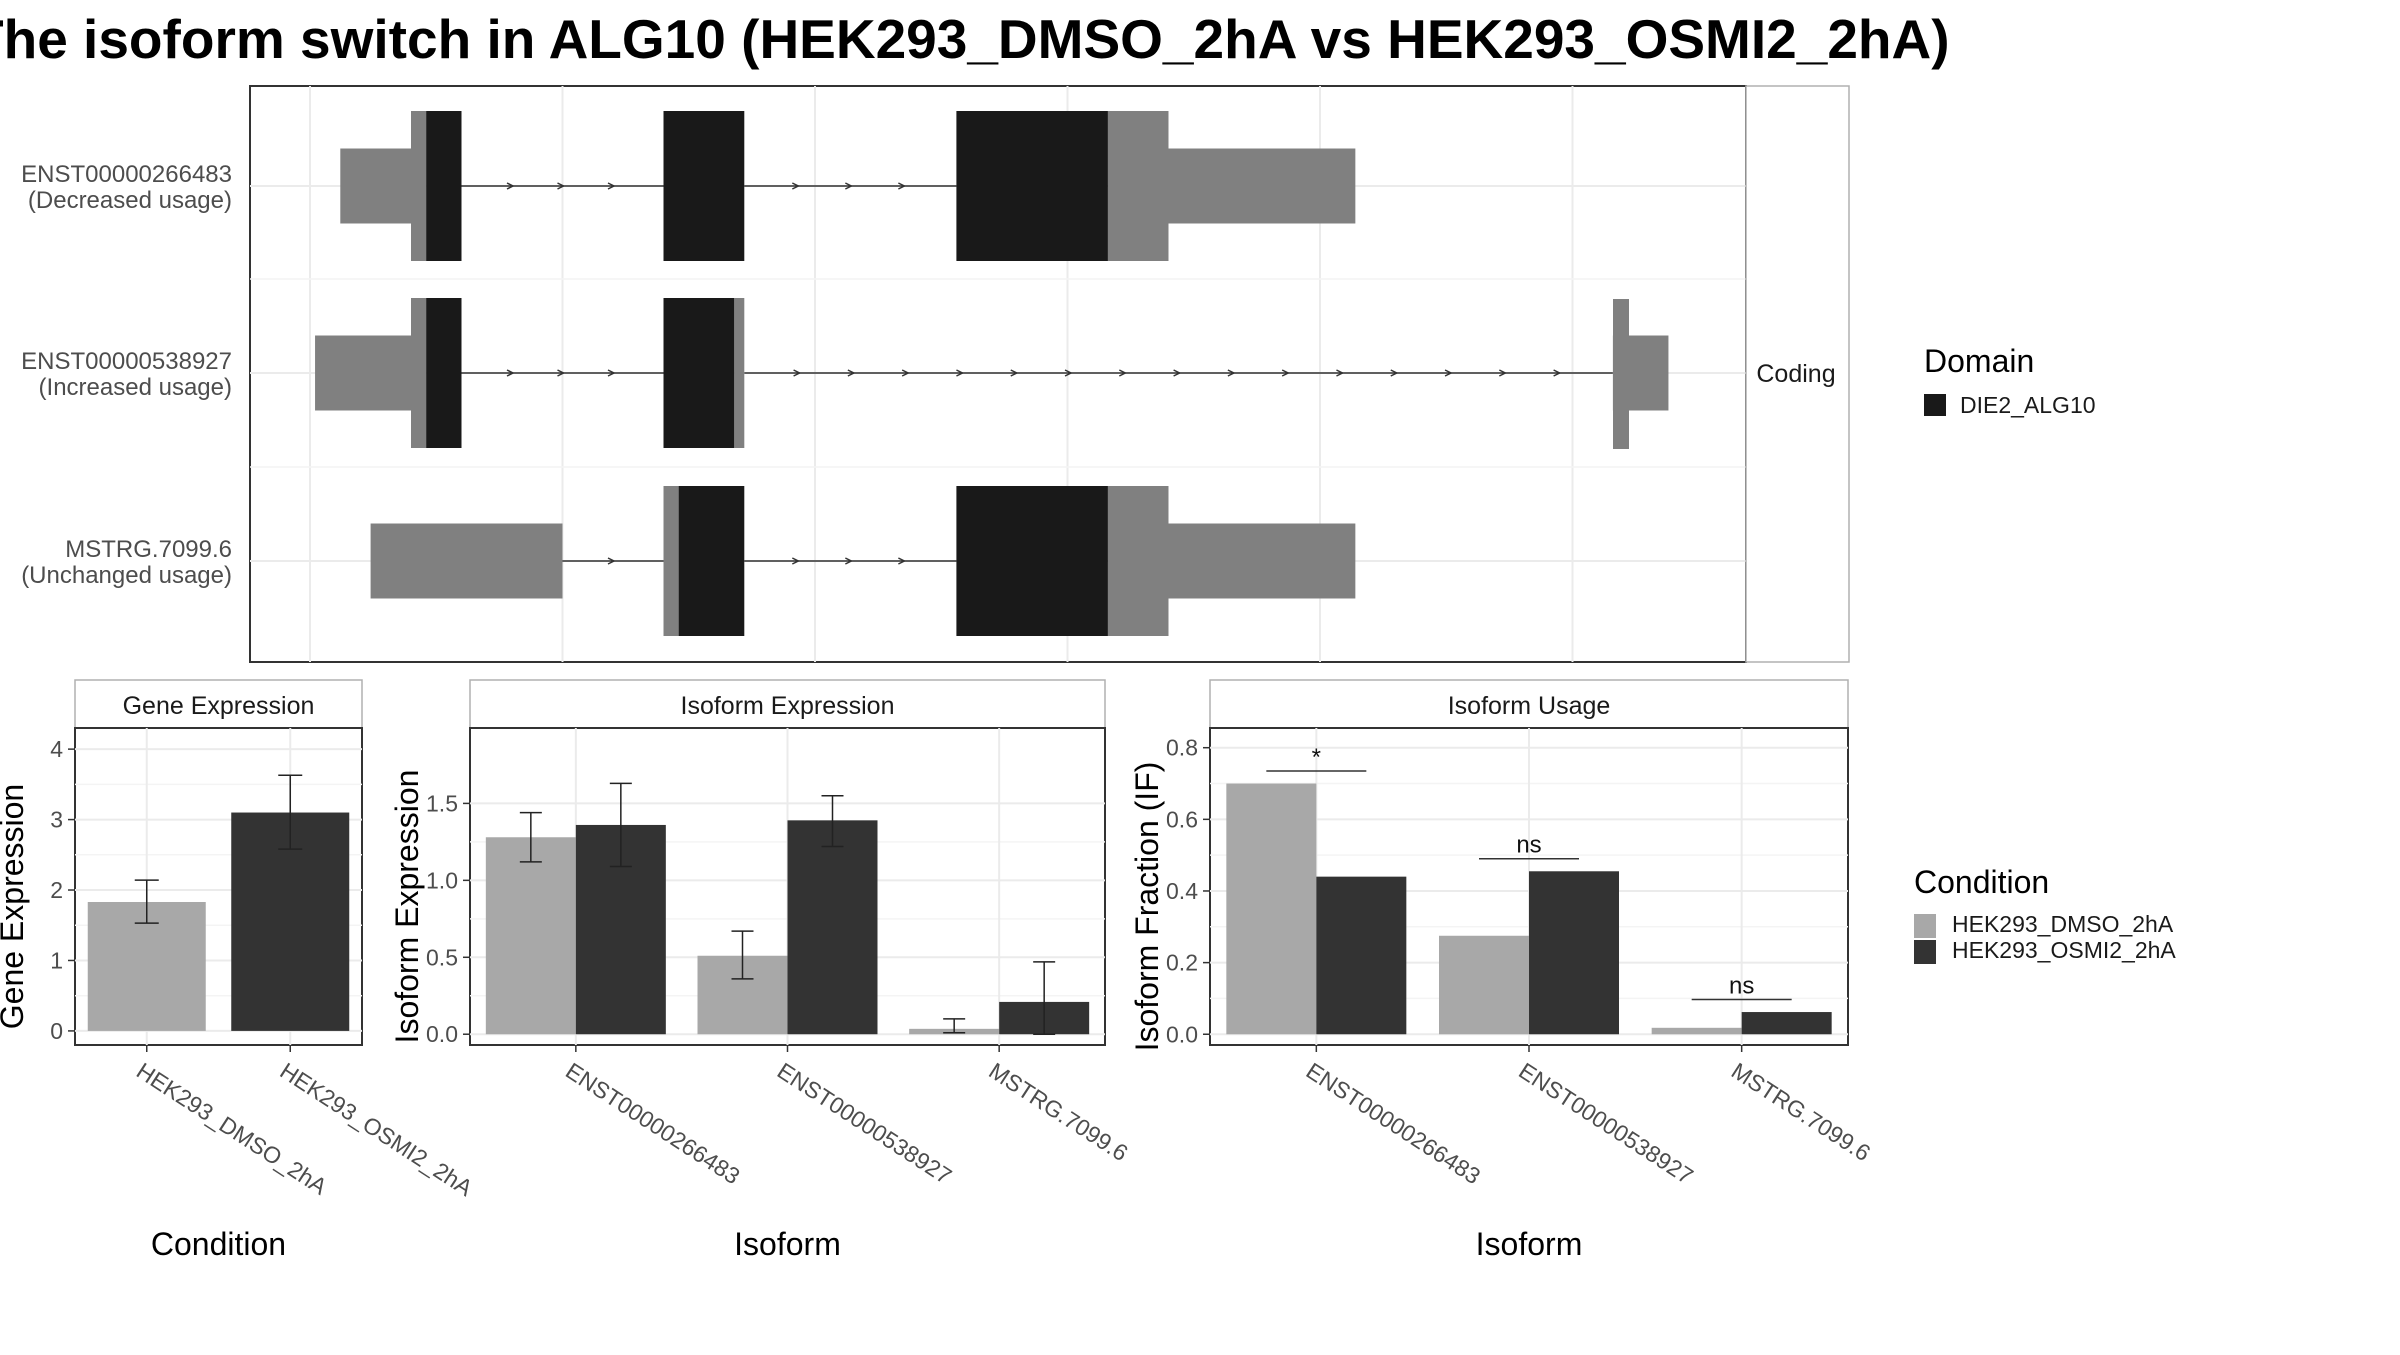 Image resolution: width=2400 pixels, height=1355 pixels. What do you see at coordinates (1182, 891) in the screenshot?
I see `y-tick-label: 0.4` at bounding box center [1182, 891].